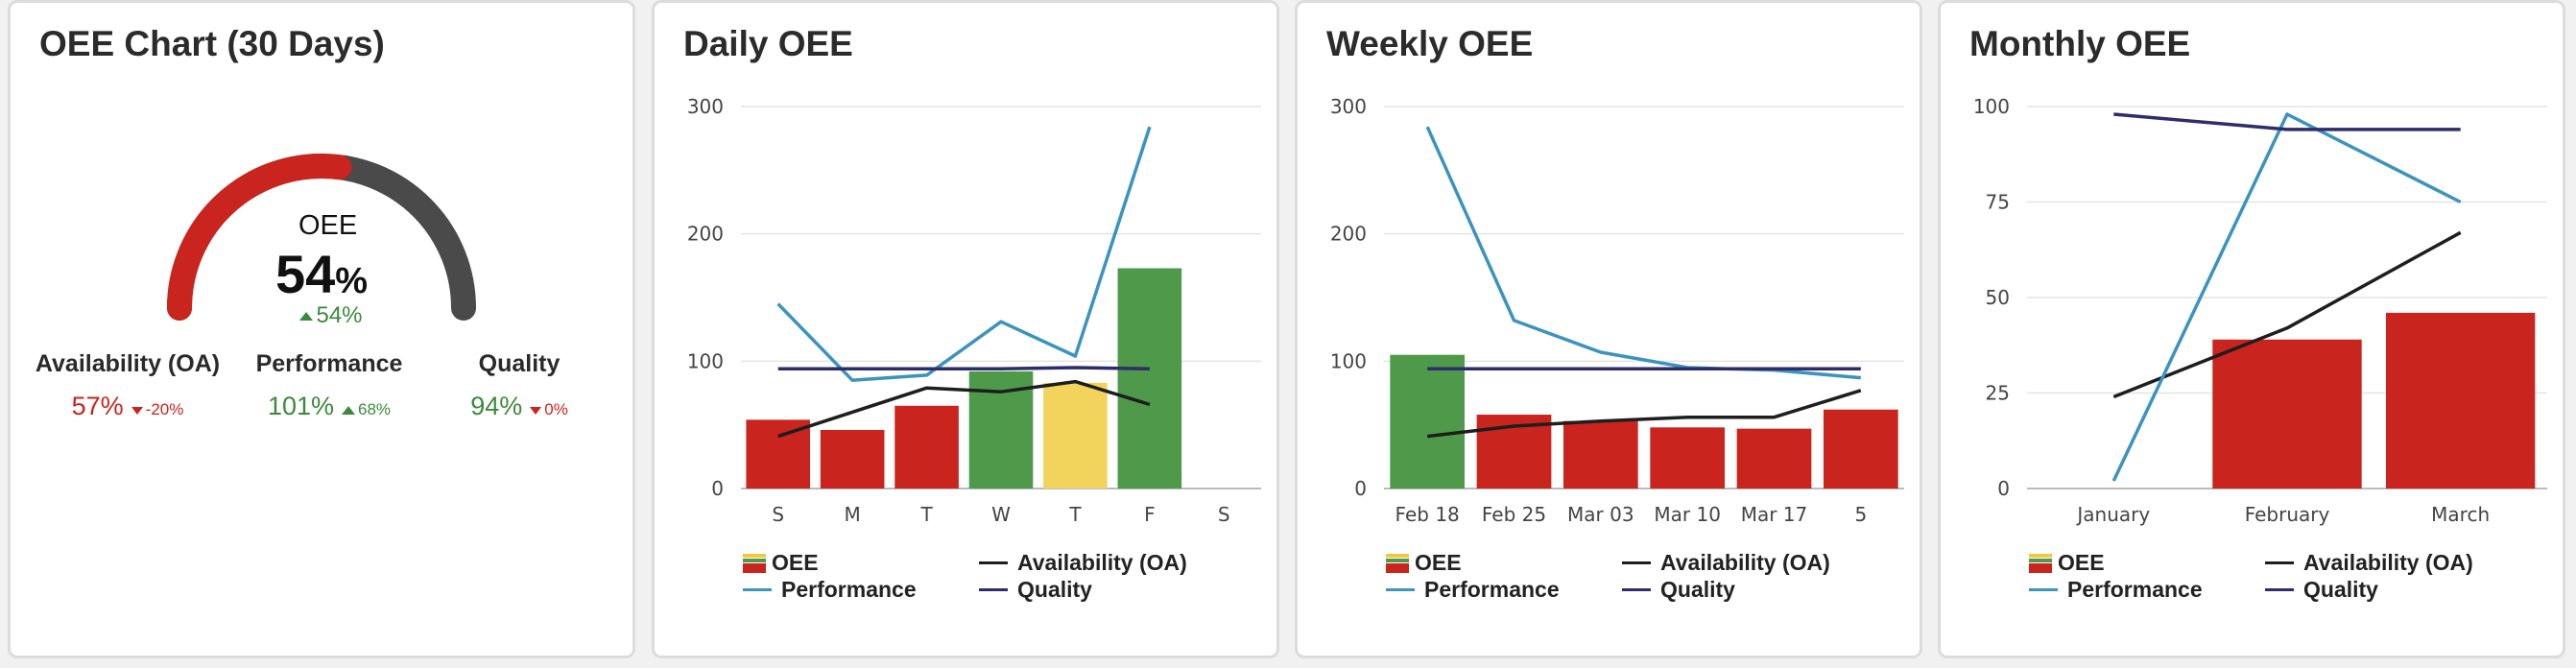  Describe the element at coordinates (339, 315) in the screenshot. I see `gauge-trend-value: 54%` at that location.